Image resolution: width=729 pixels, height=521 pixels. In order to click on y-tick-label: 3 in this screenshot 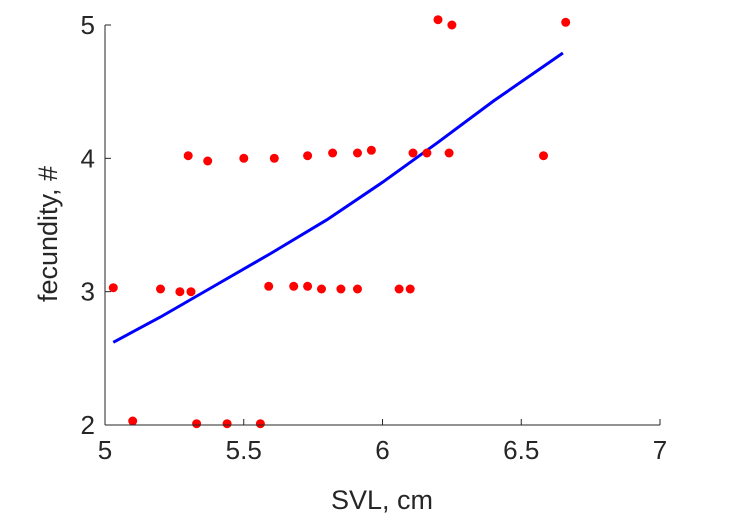, I will do `click(88, 292)`.